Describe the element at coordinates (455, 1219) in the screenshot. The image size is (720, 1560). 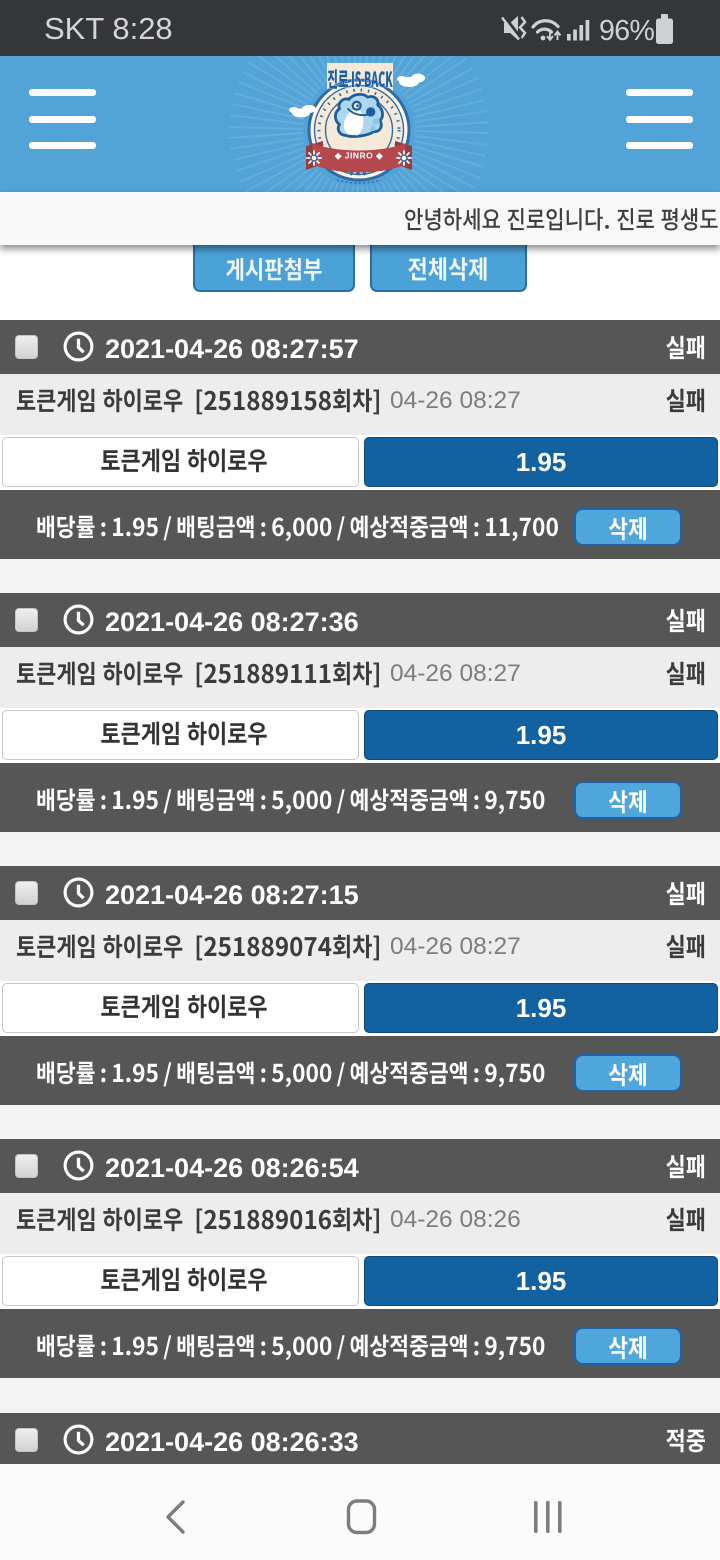
I see `svg-text: 04-26 08:26` at that location.